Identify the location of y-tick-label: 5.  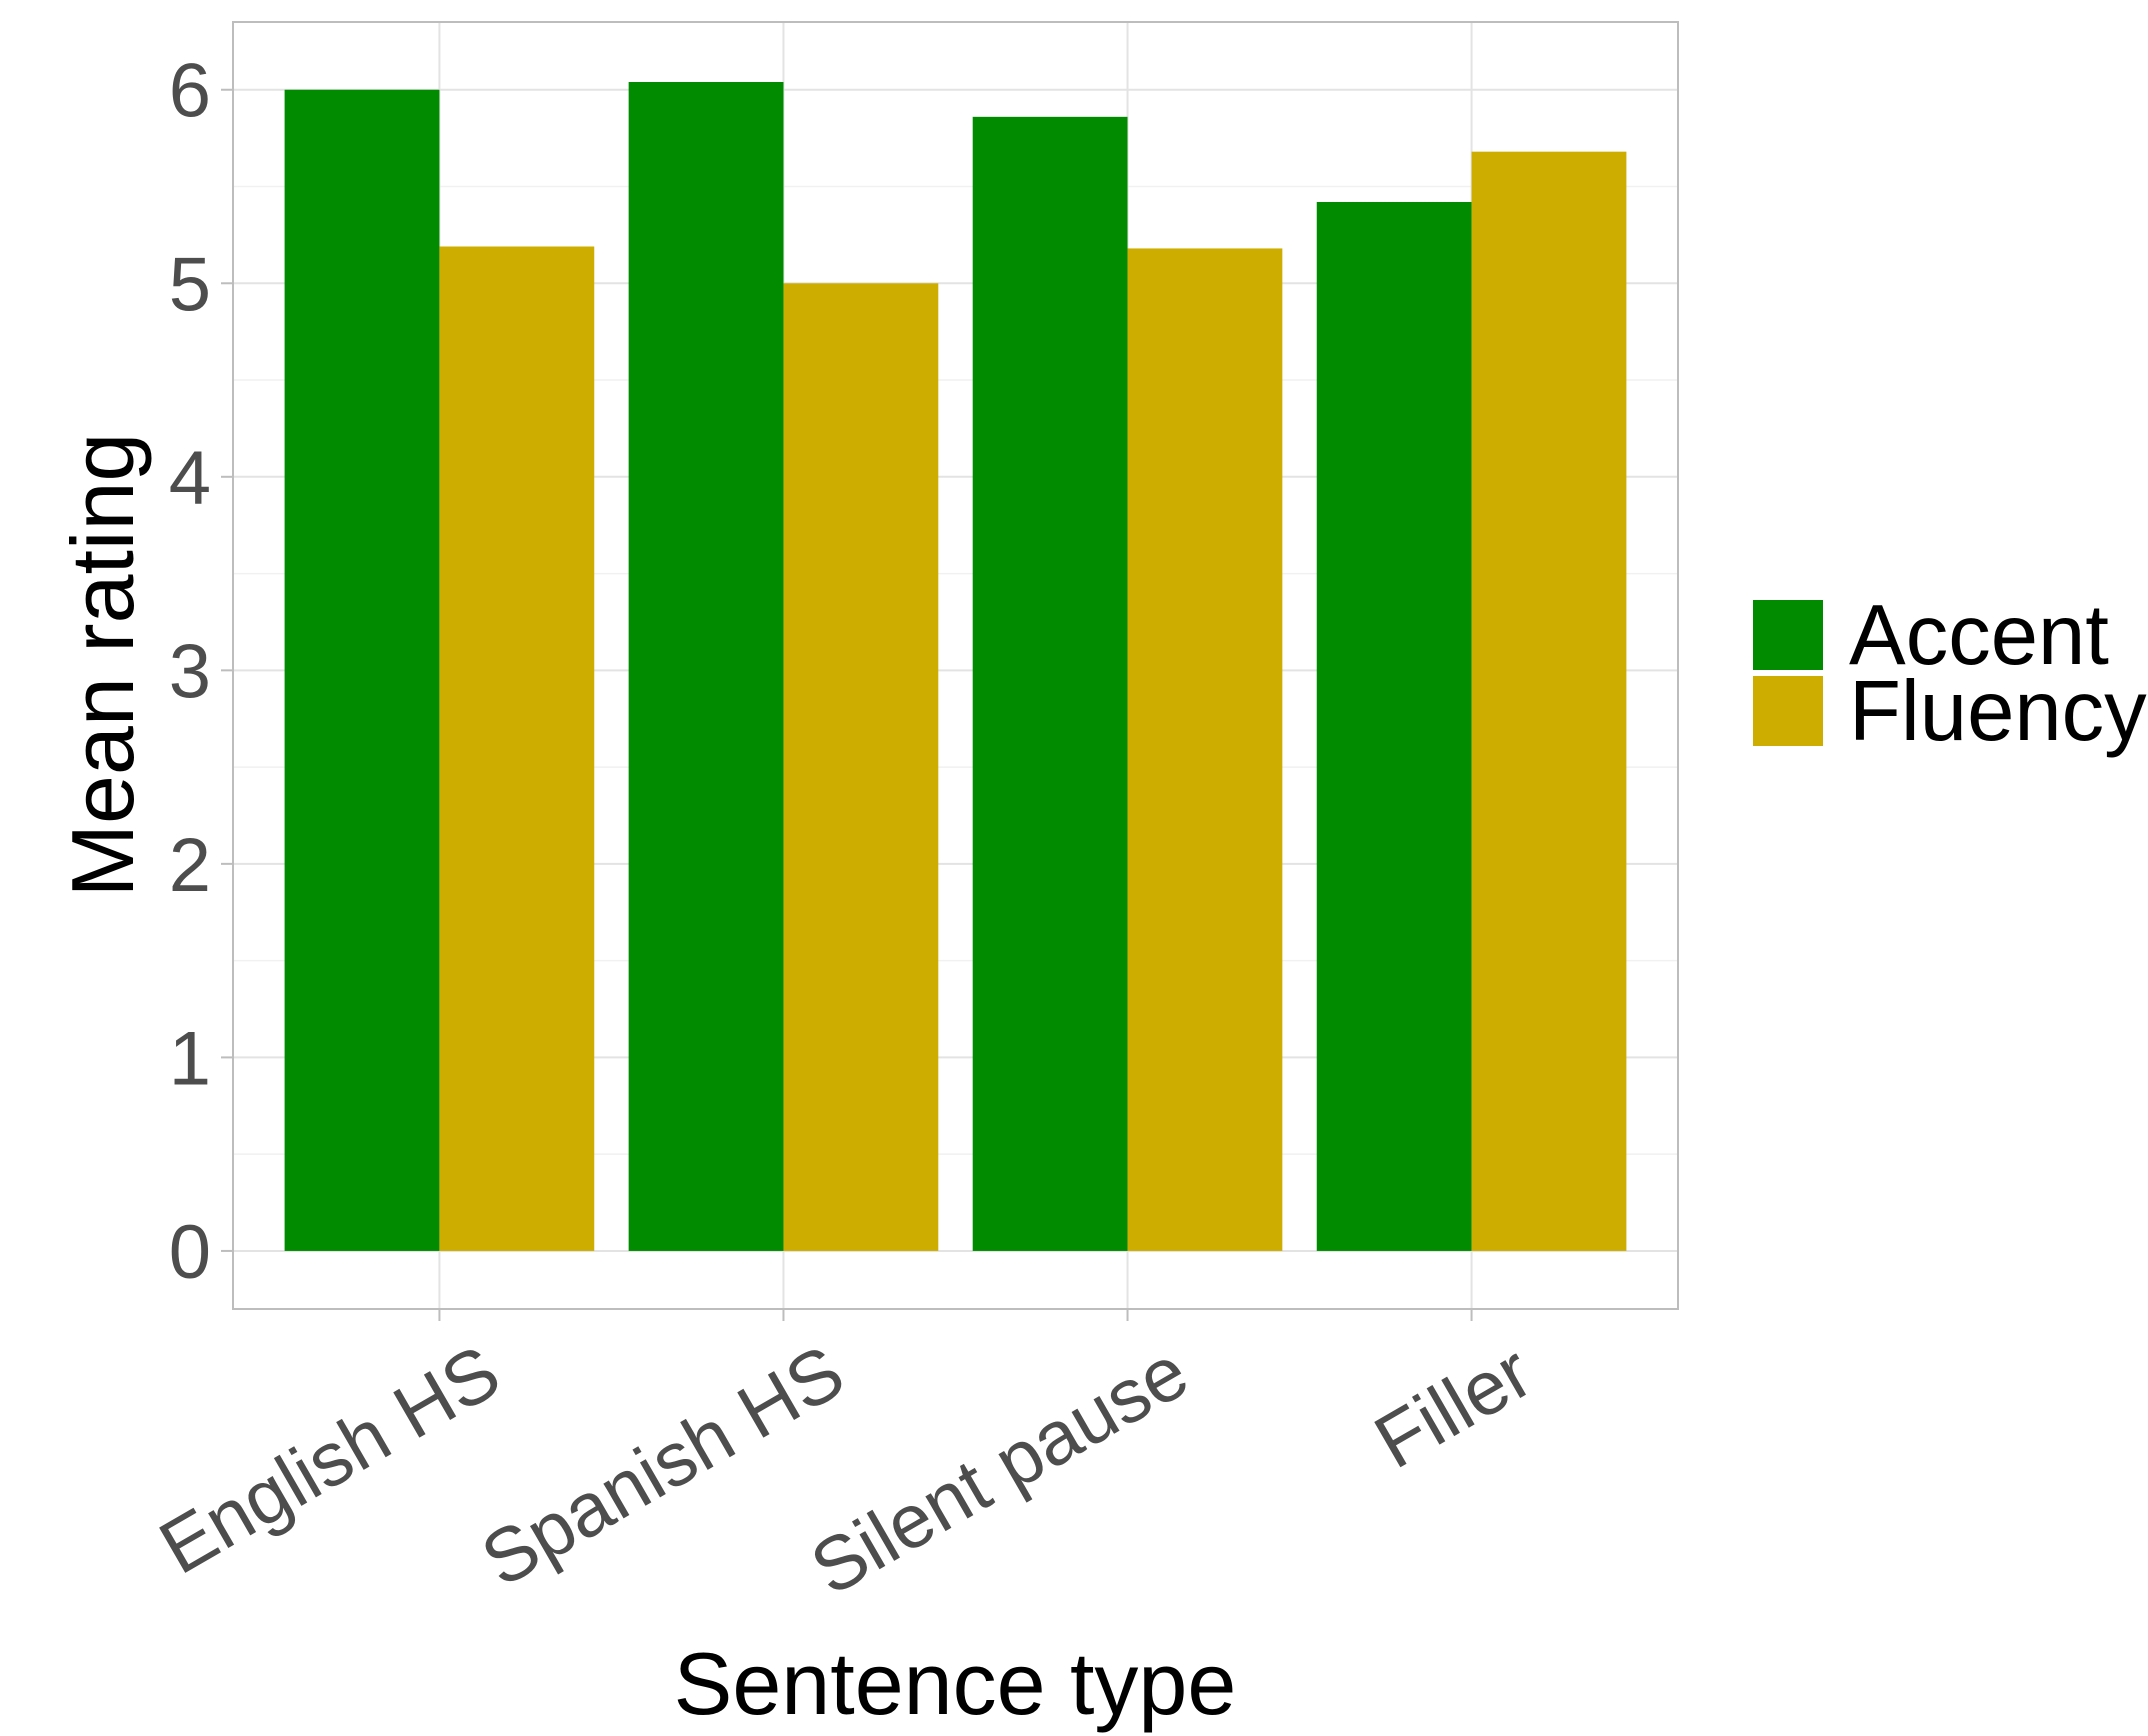
(190, 284).